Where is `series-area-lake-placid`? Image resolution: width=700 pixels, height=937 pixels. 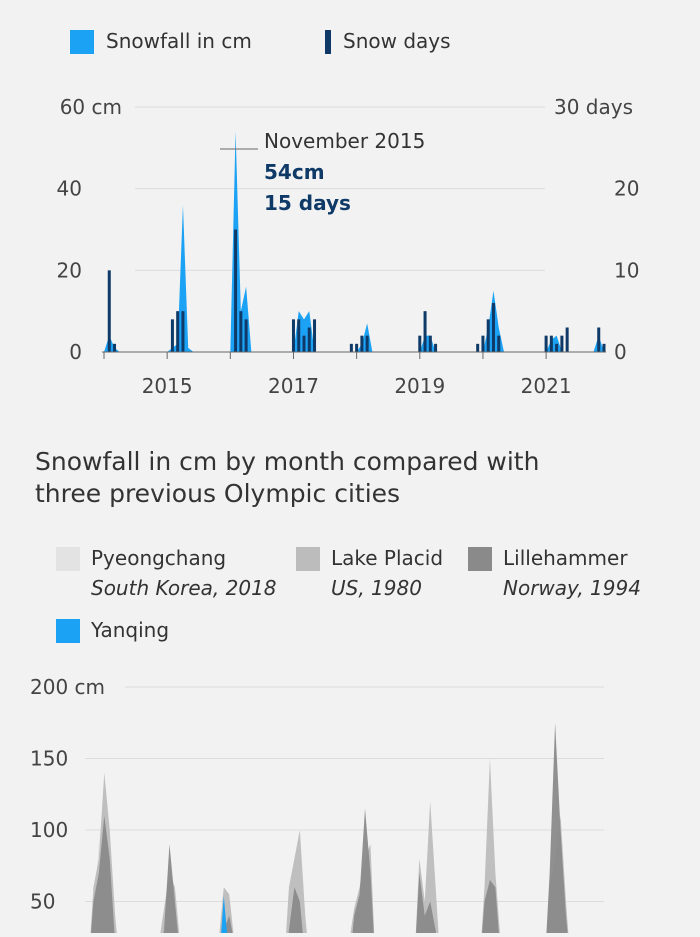 series-area-lake-placid is located at coordinates (329, 847).